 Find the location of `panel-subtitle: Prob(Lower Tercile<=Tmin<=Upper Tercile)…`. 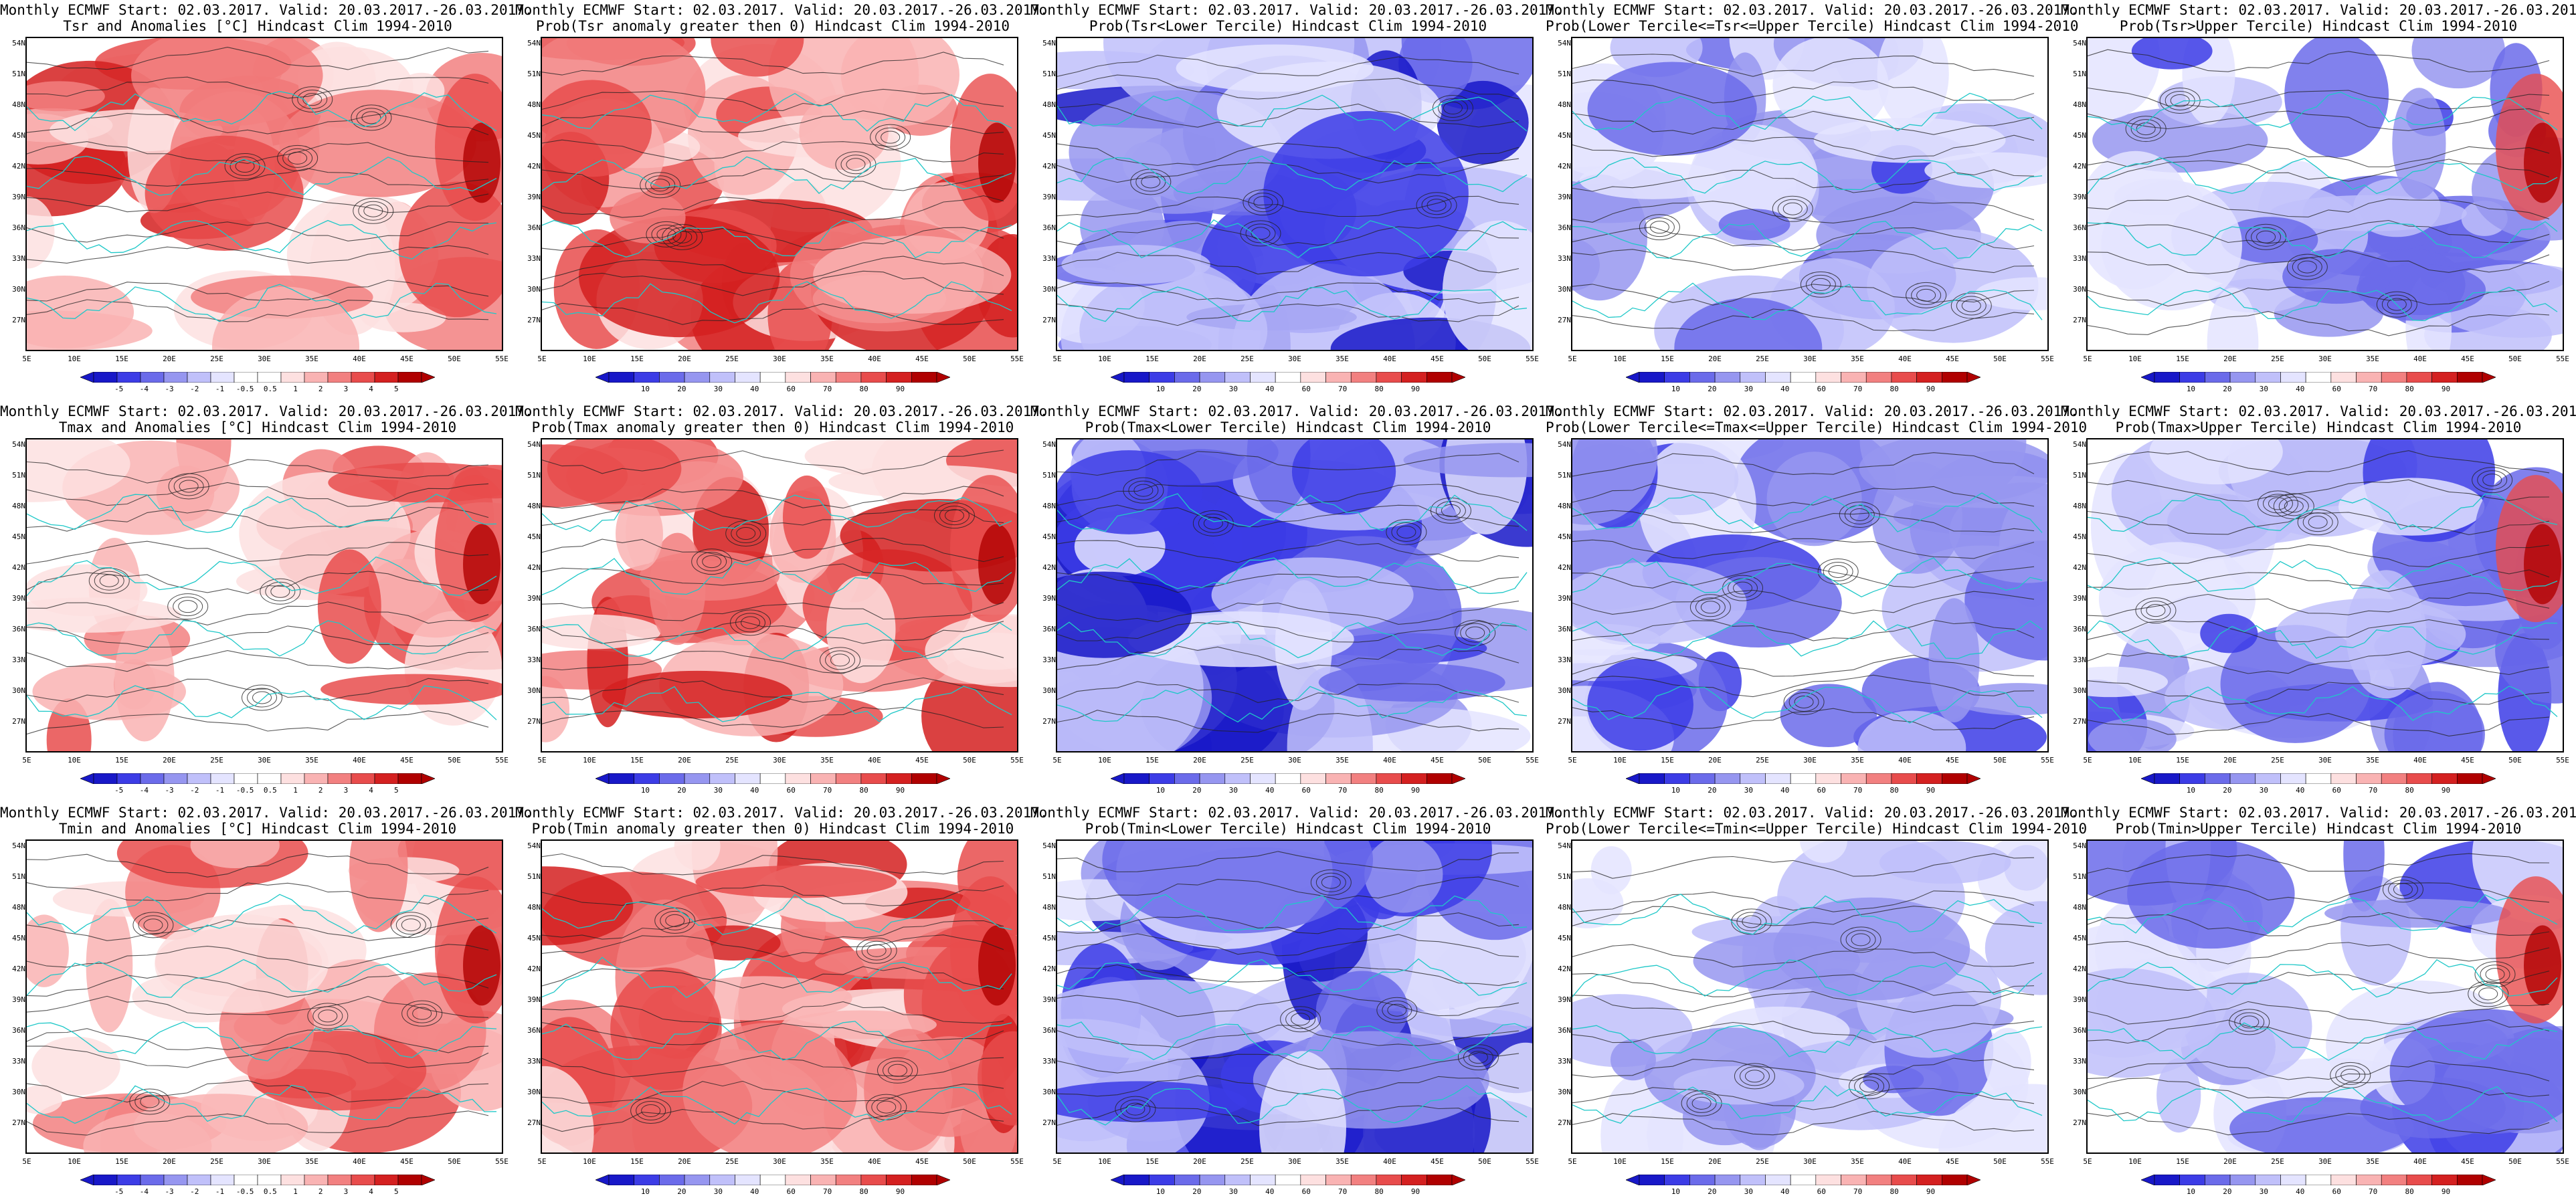

panel-subtitle: Prob(Lower Tercile<=Tmin<=Upper Tercile)… is located at coordinates (1817, 829).